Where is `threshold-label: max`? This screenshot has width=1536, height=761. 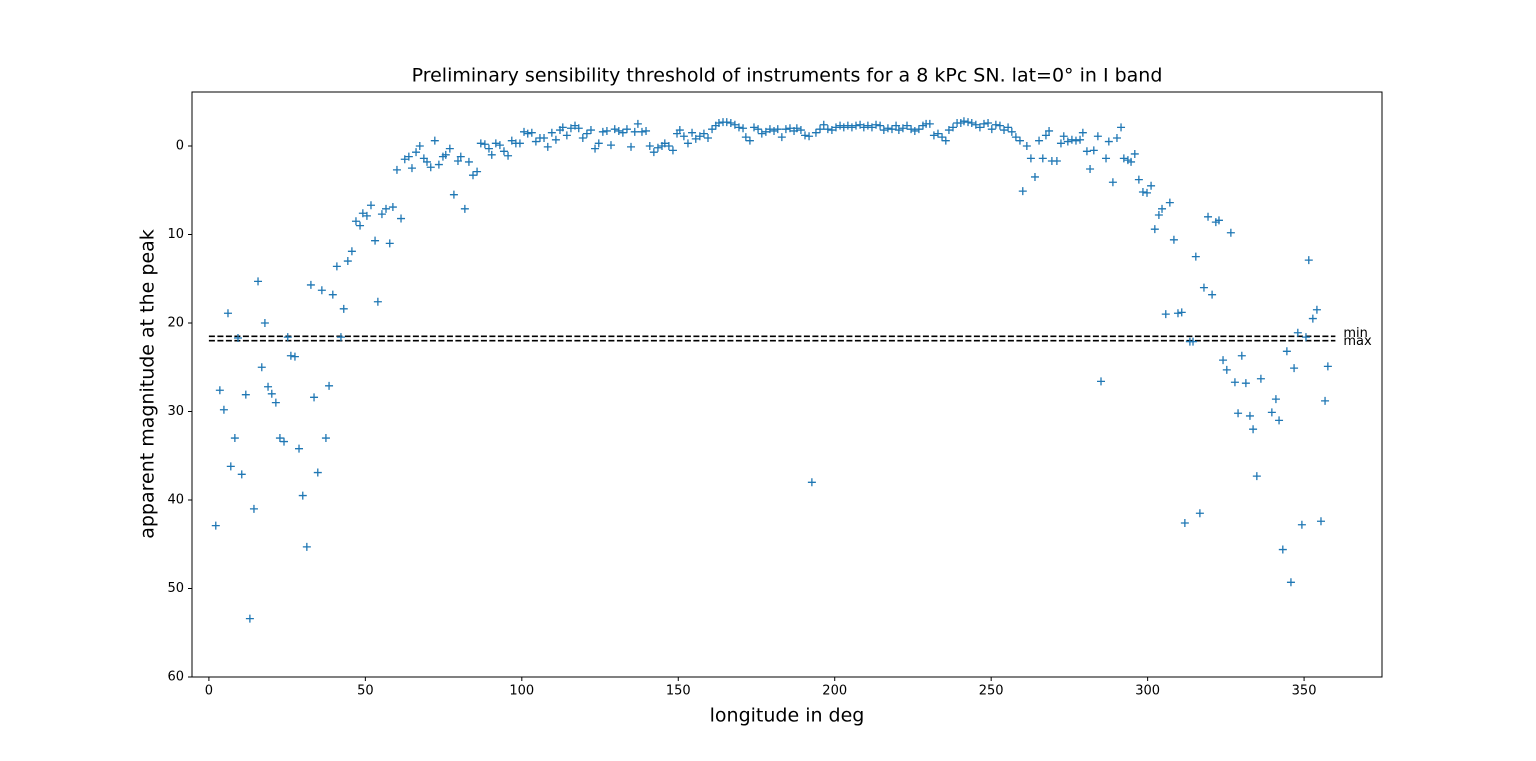 threshold-label: max is located at coordinates (1357, 341).